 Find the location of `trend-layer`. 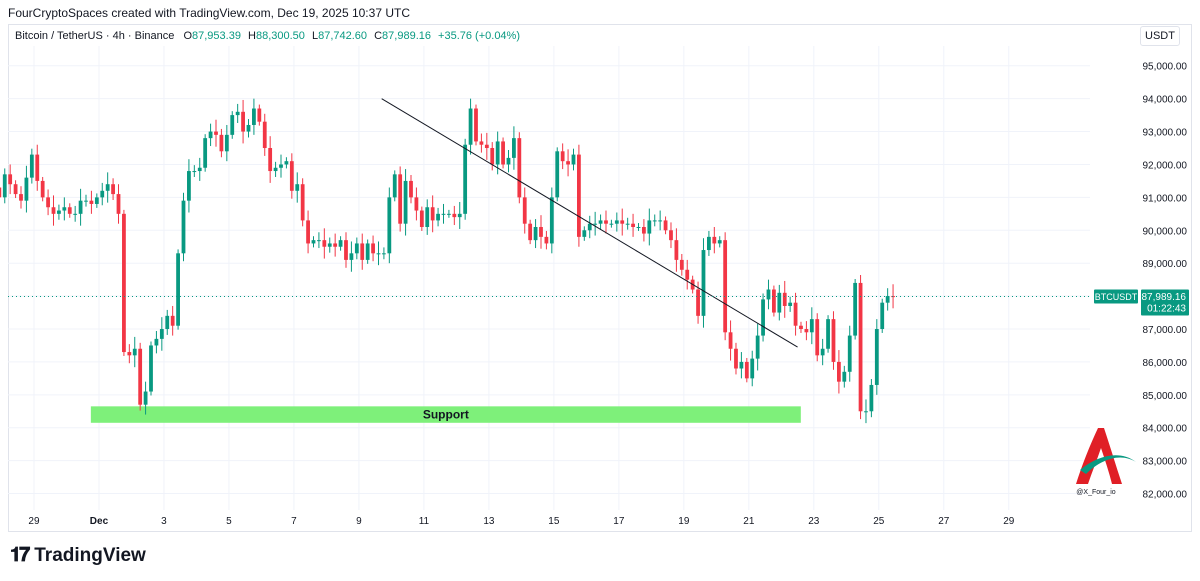

trend-layer is located at coordinates (589, 223).